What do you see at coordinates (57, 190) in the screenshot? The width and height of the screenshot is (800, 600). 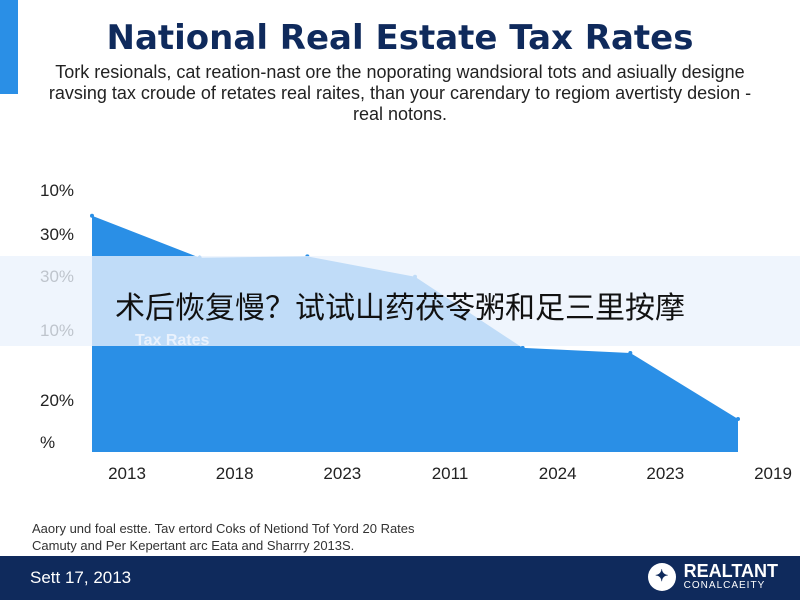 I see `y-tick-label: 10%` at bounding box center [57, 190].